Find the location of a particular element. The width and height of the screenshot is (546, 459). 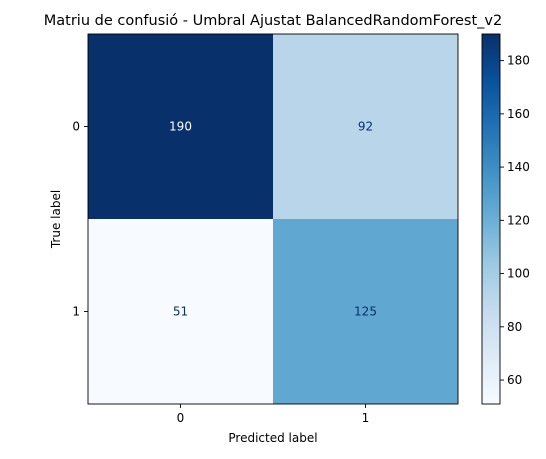

colorbar-ticks: 60 80 100 120 140 160 180 is located at coordinates (515, 220).